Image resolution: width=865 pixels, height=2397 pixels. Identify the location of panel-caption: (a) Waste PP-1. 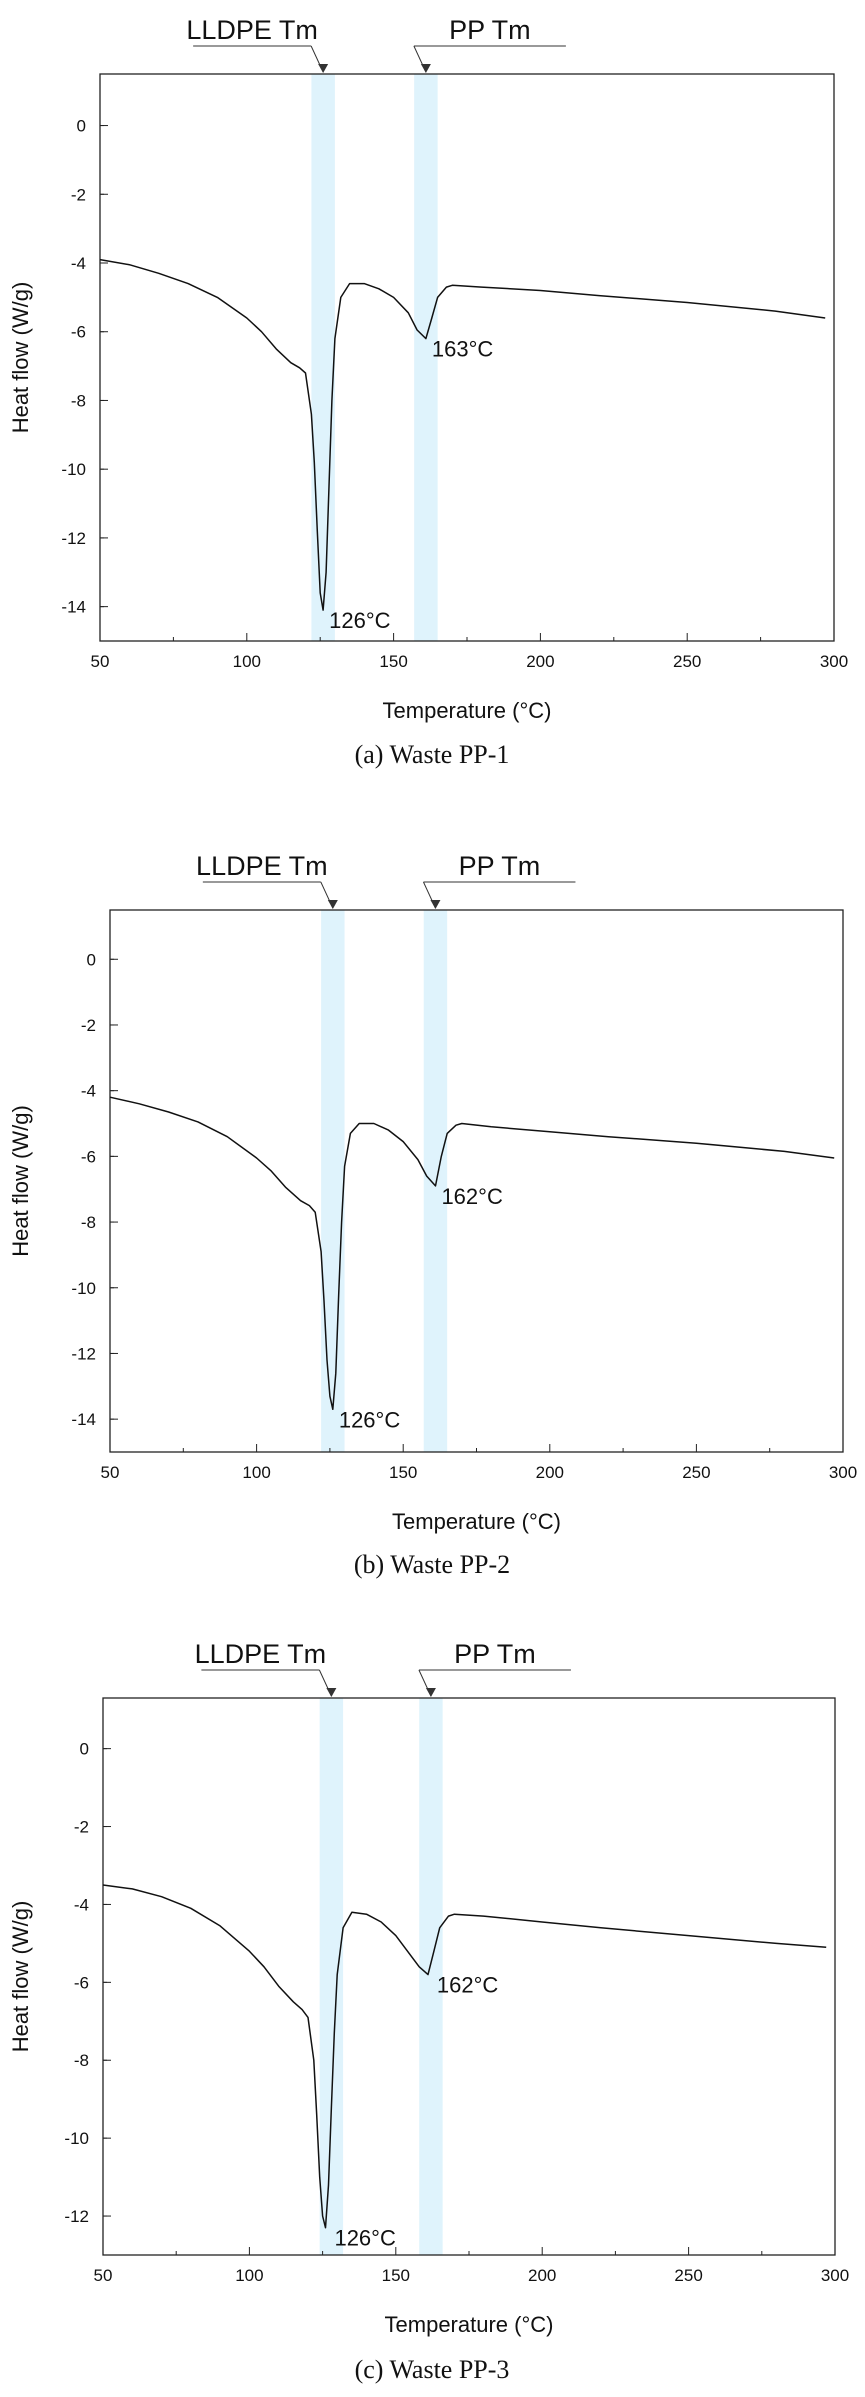
(432, 754).